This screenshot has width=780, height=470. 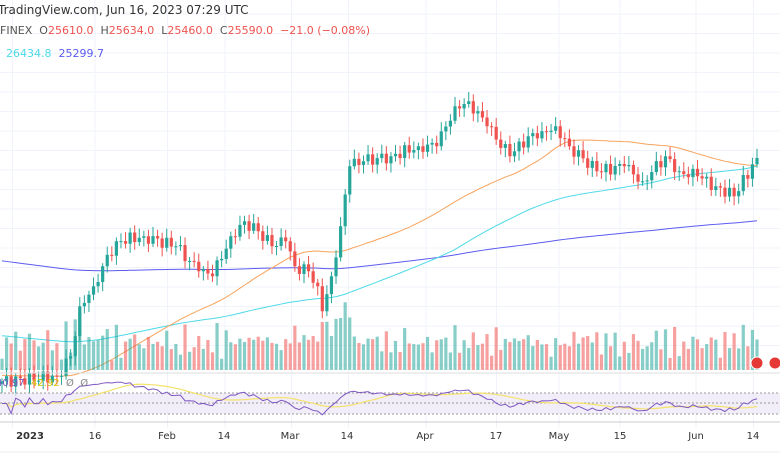 What do you see at coordinates (425, 436) in the screenshot?
I see `x-tick-label: Apr` at bounding box center [425, 436].